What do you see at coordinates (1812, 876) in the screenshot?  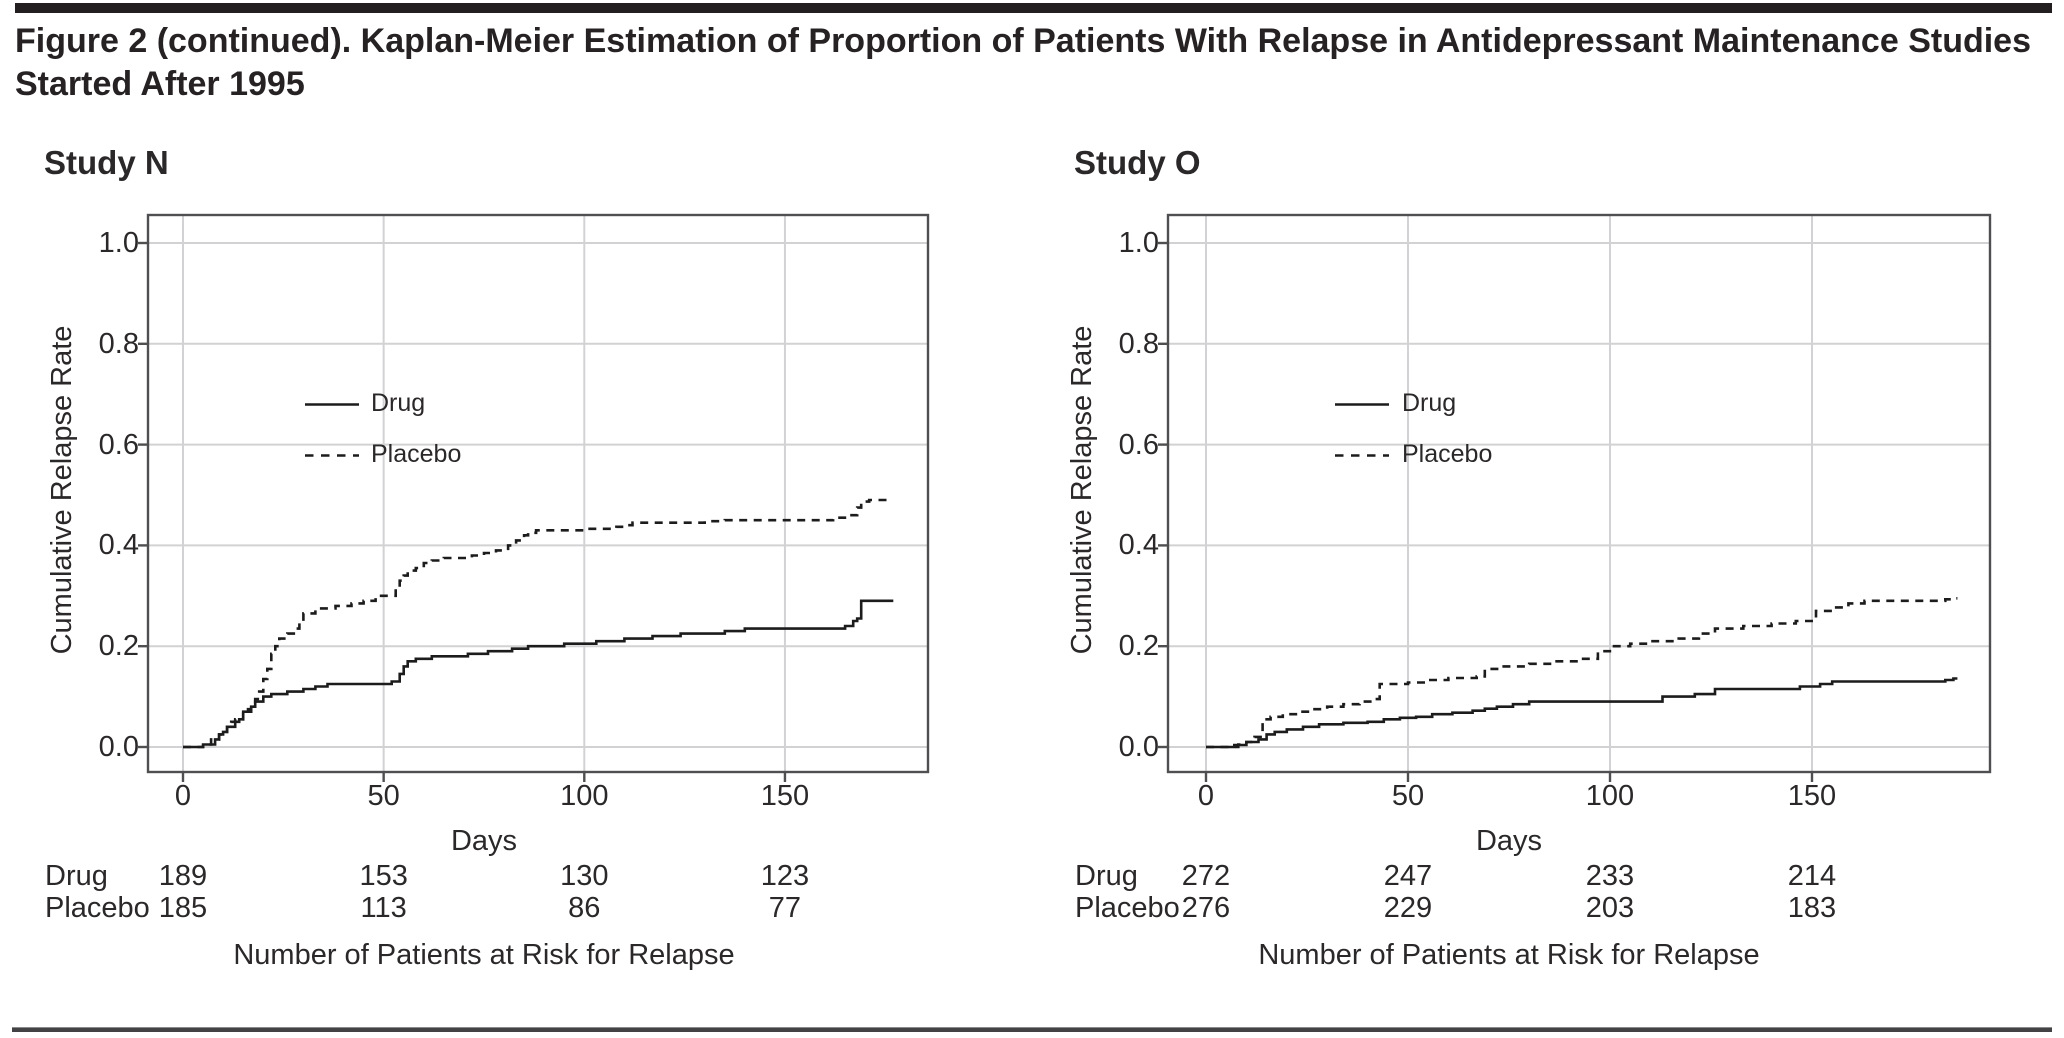 I see `at-risk-value: 214` at bounding box center [1812, 876].